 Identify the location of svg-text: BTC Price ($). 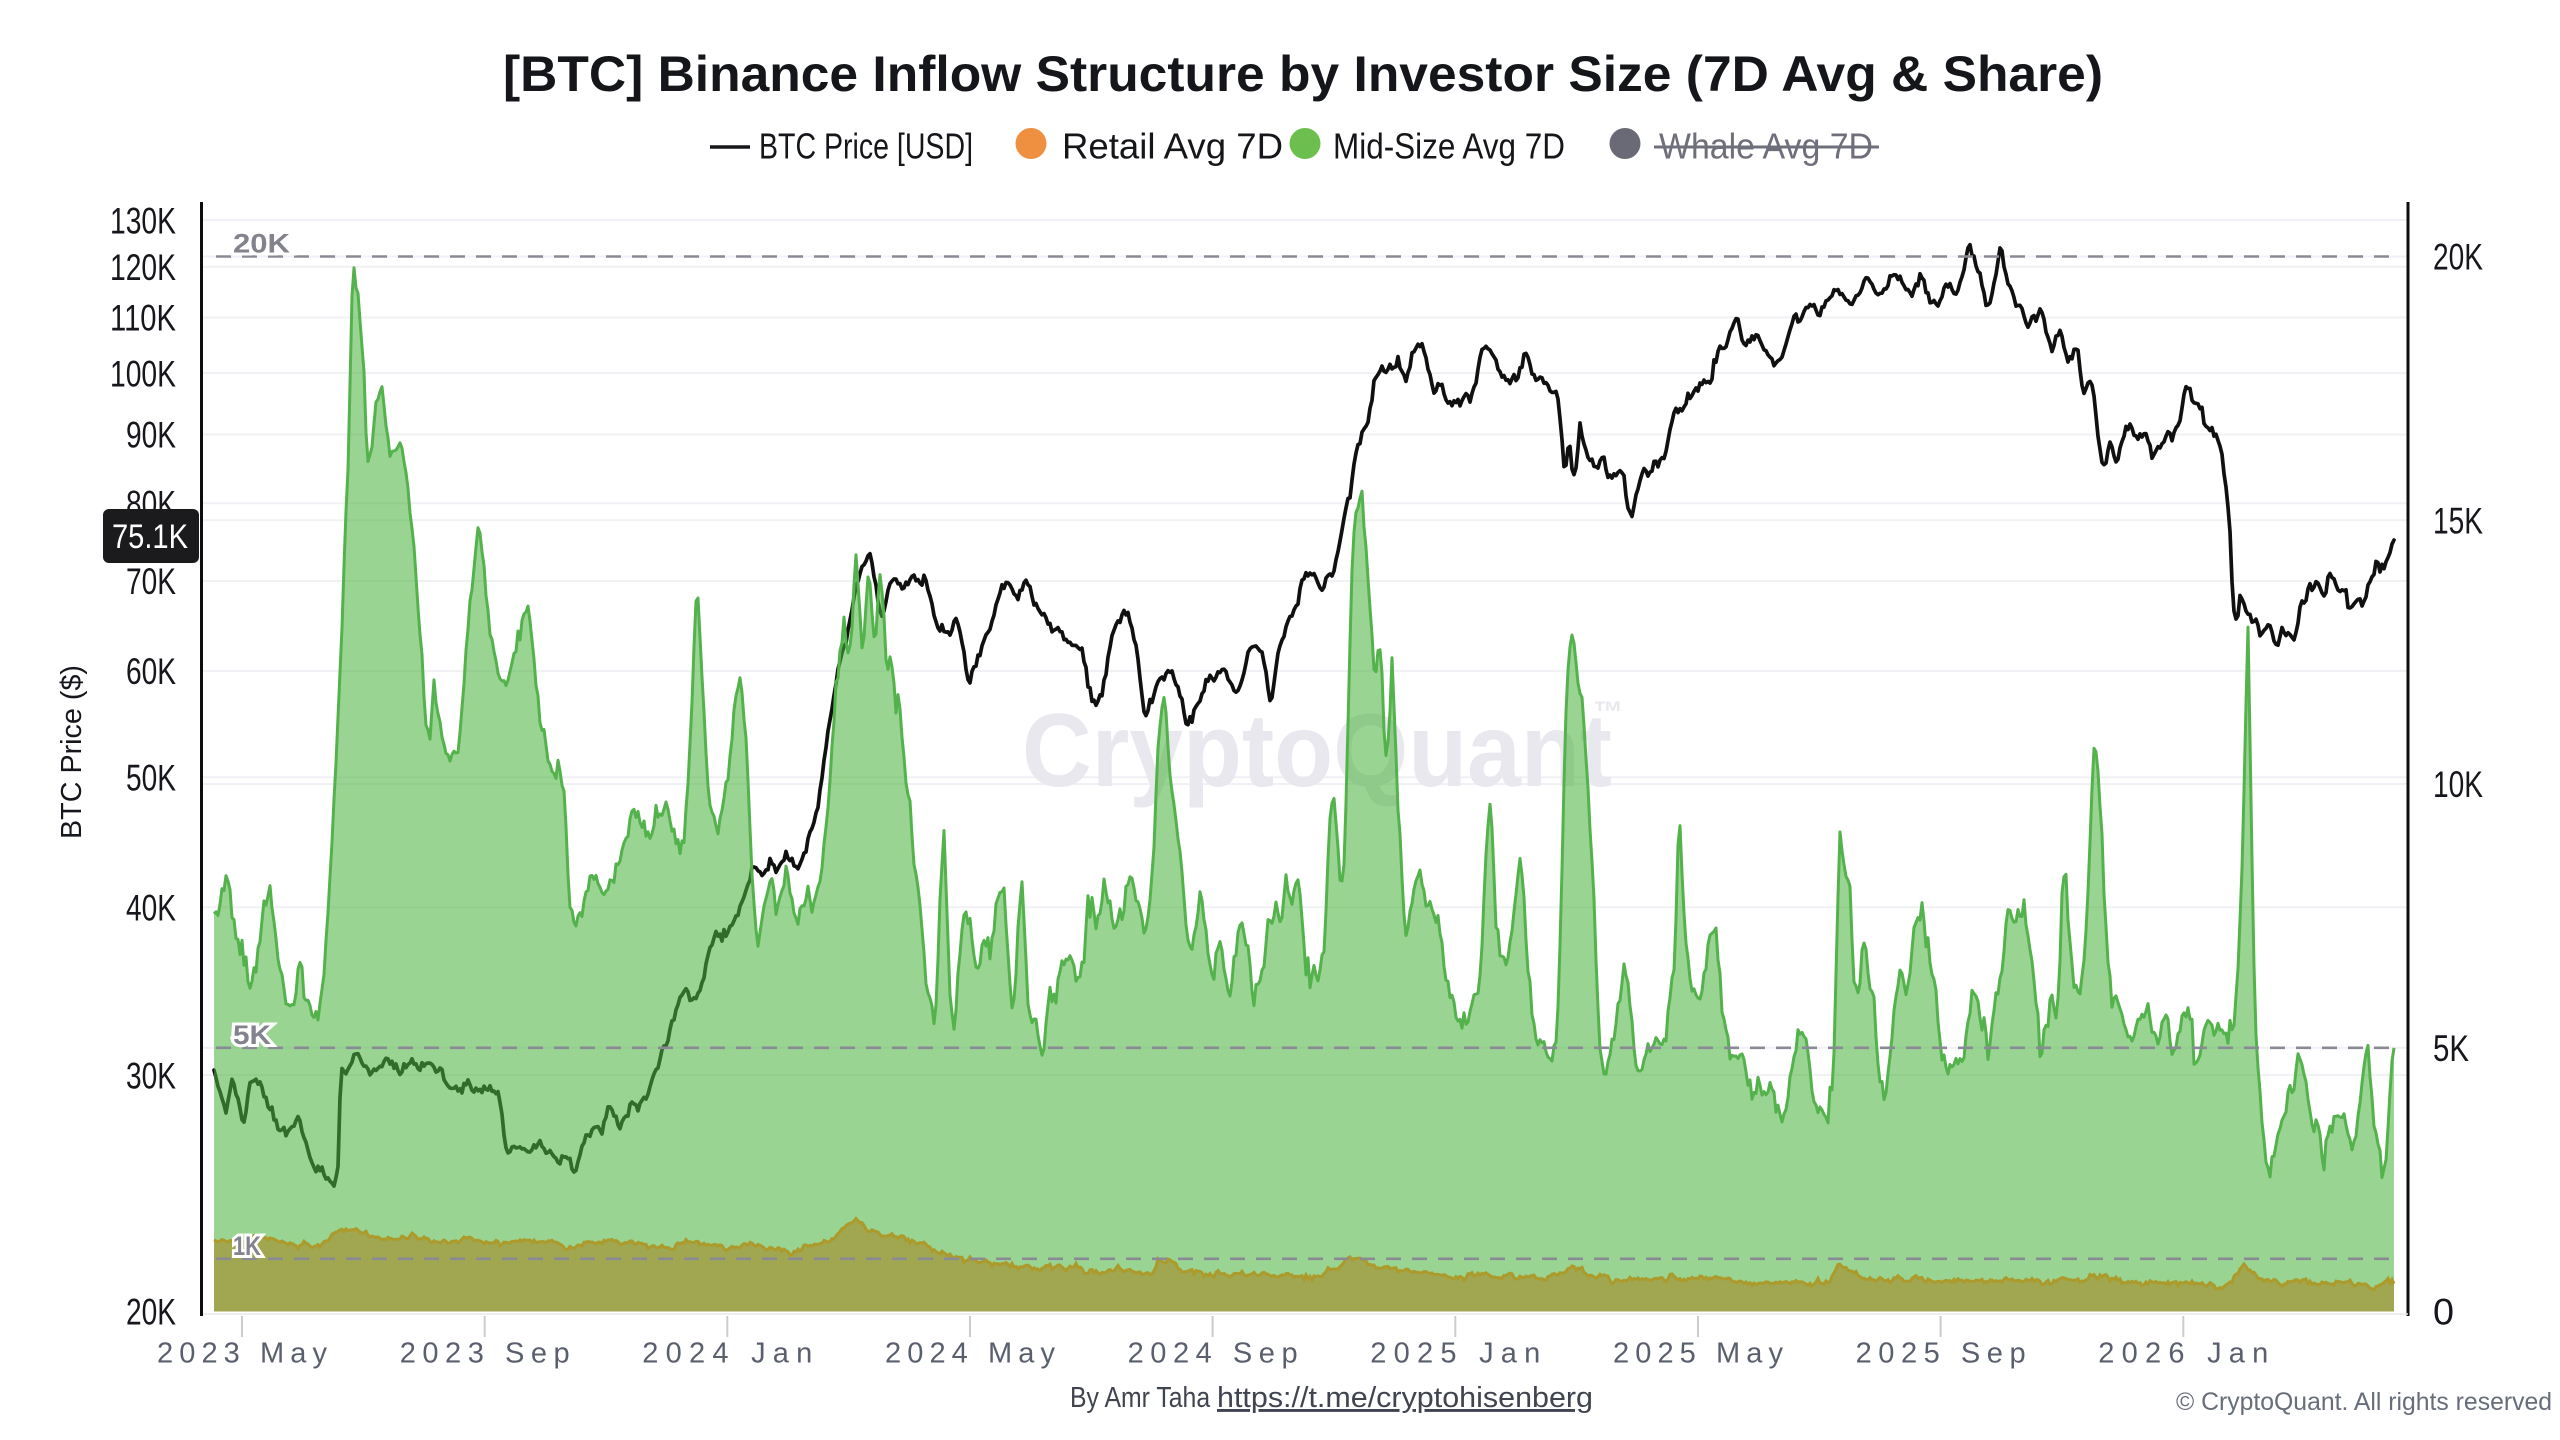
(72, 752).